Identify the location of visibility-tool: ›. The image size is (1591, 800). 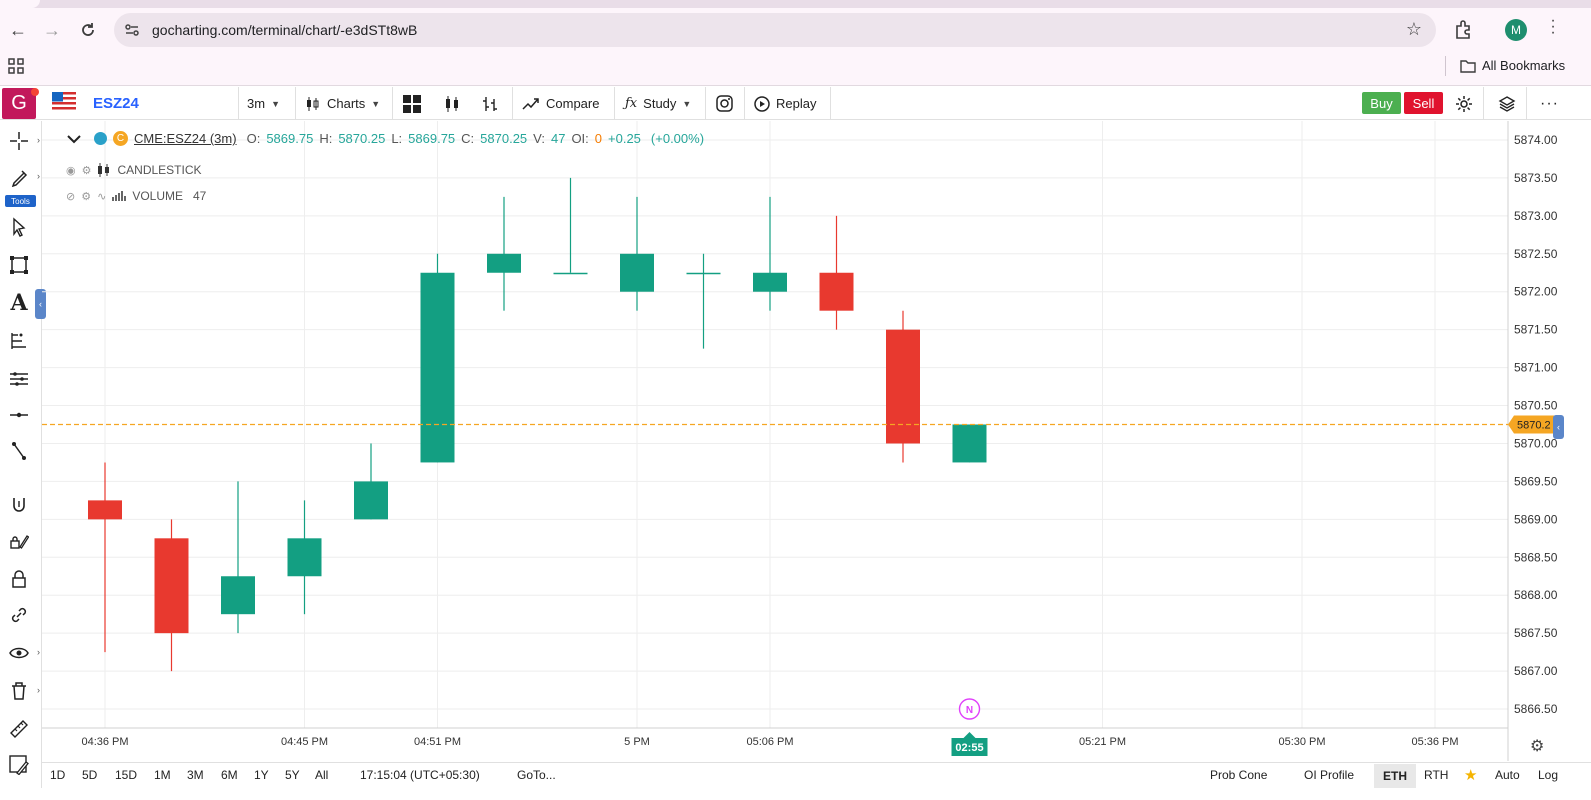
(22, 653).